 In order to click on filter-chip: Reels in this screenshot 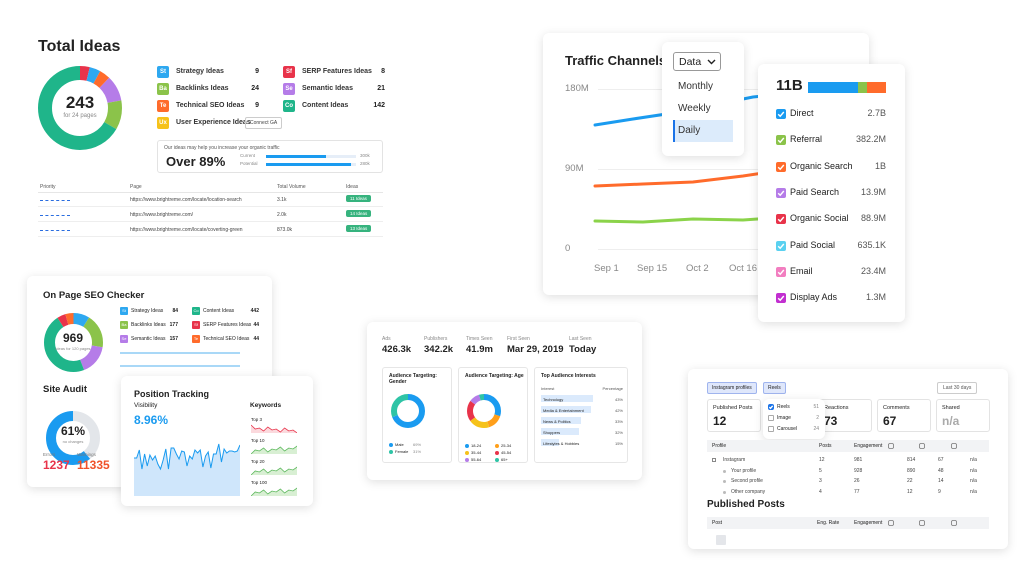, I will do `click(774, 388)`.